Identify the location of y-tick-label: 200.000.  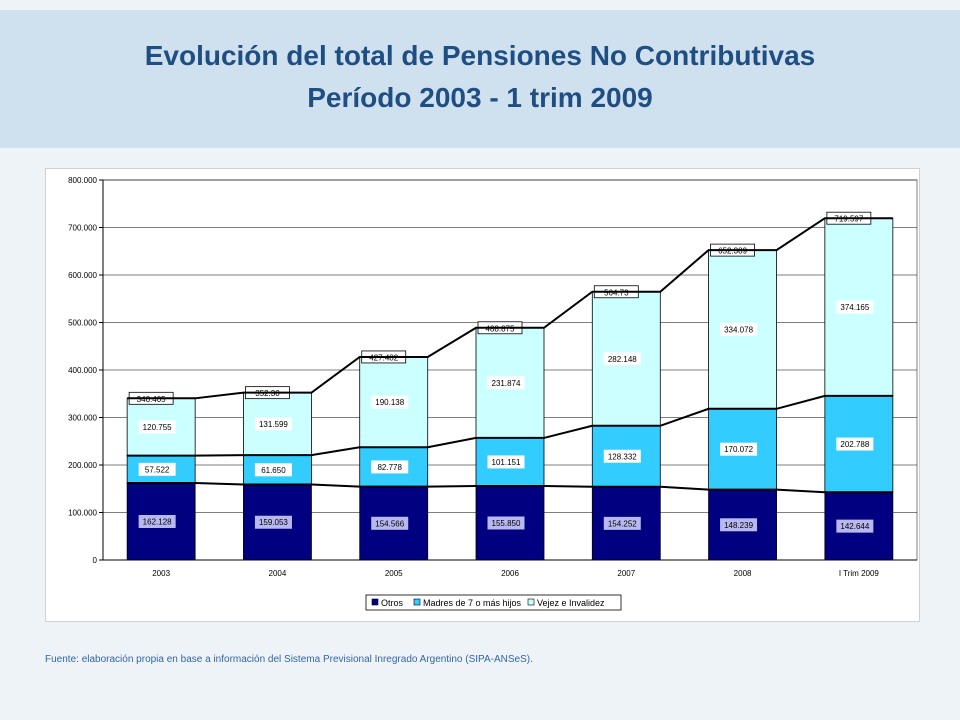
(82, 465).